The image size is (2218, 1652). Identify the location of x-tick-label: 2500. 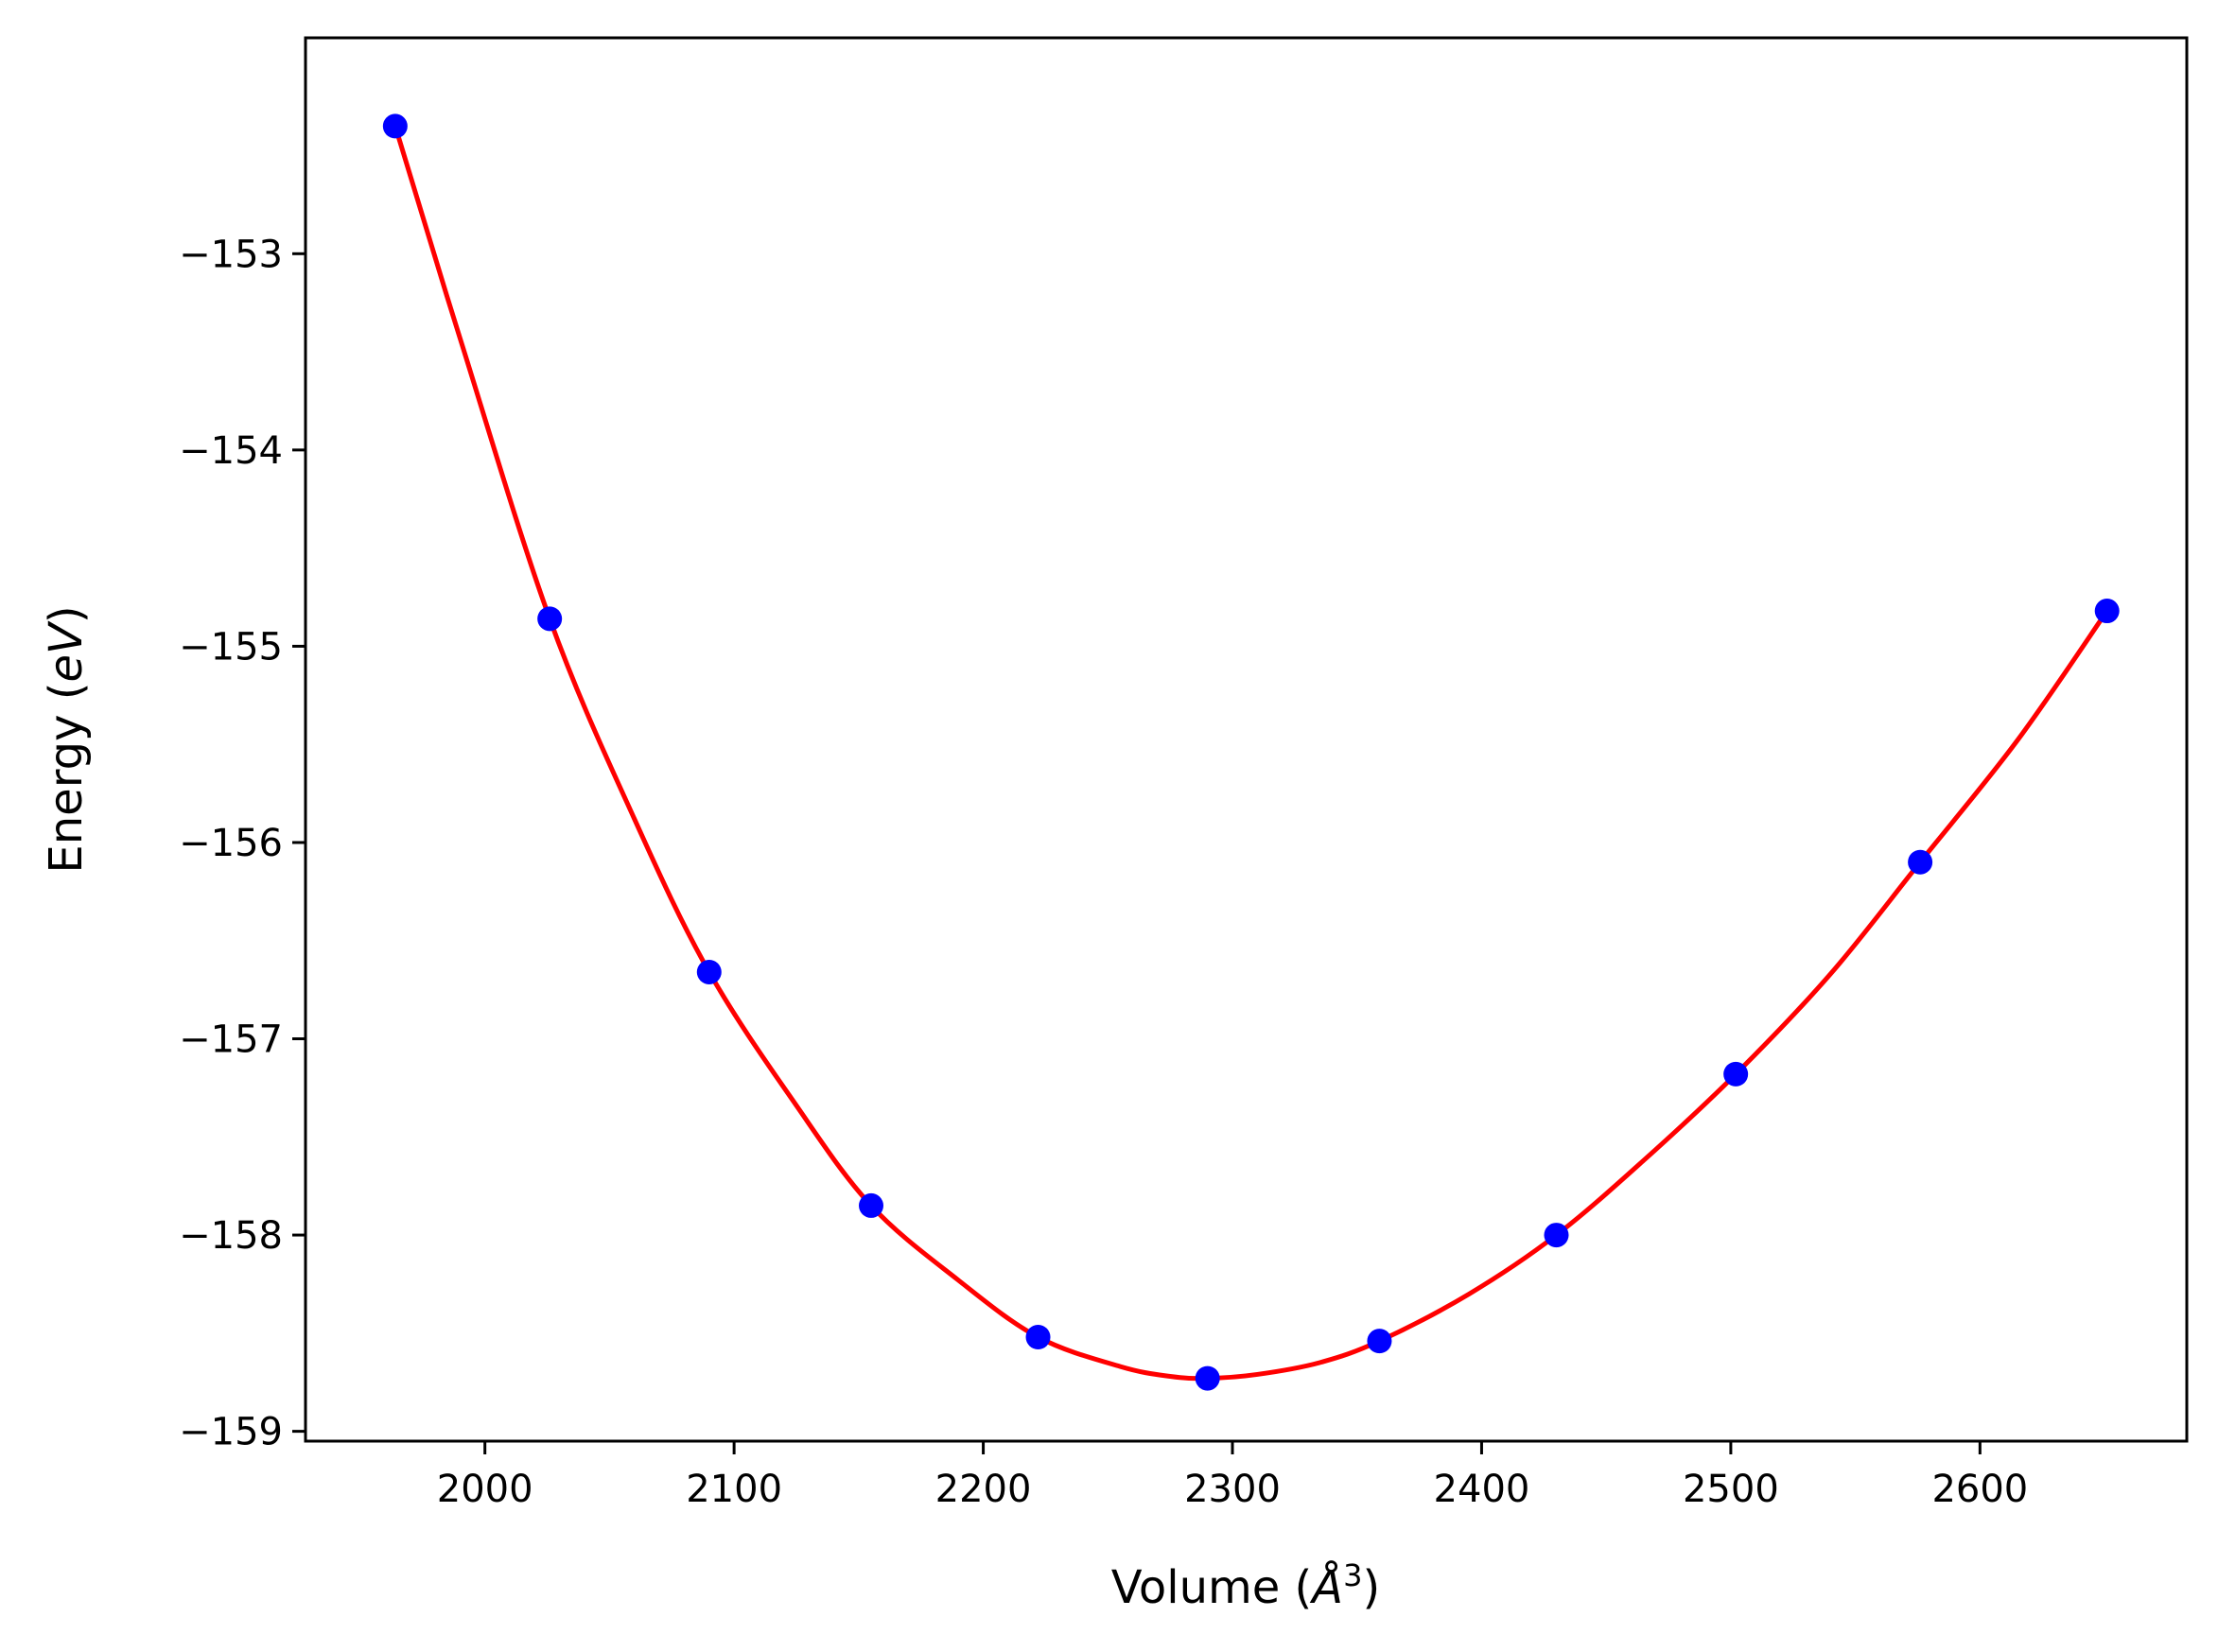
(1731, 1490).